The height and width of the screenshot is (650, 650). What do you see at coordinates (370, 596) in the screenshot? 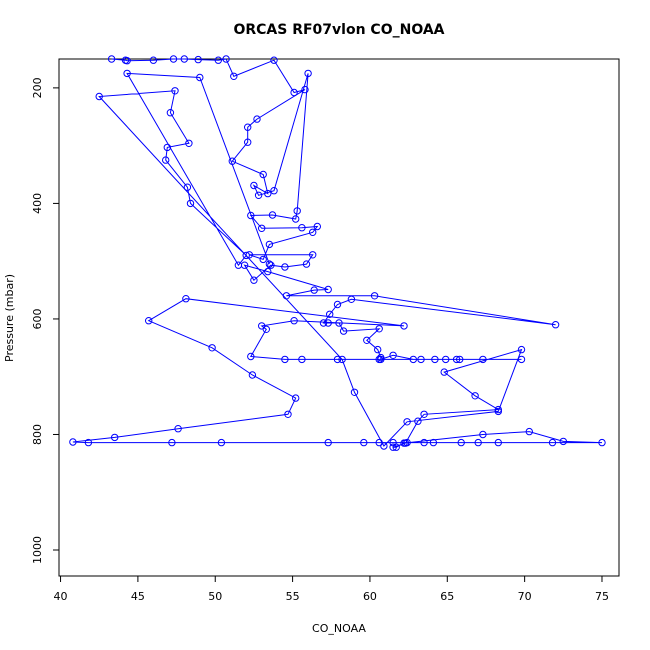
I see `x-tick-label: 60` at bounding box center [370, 596].